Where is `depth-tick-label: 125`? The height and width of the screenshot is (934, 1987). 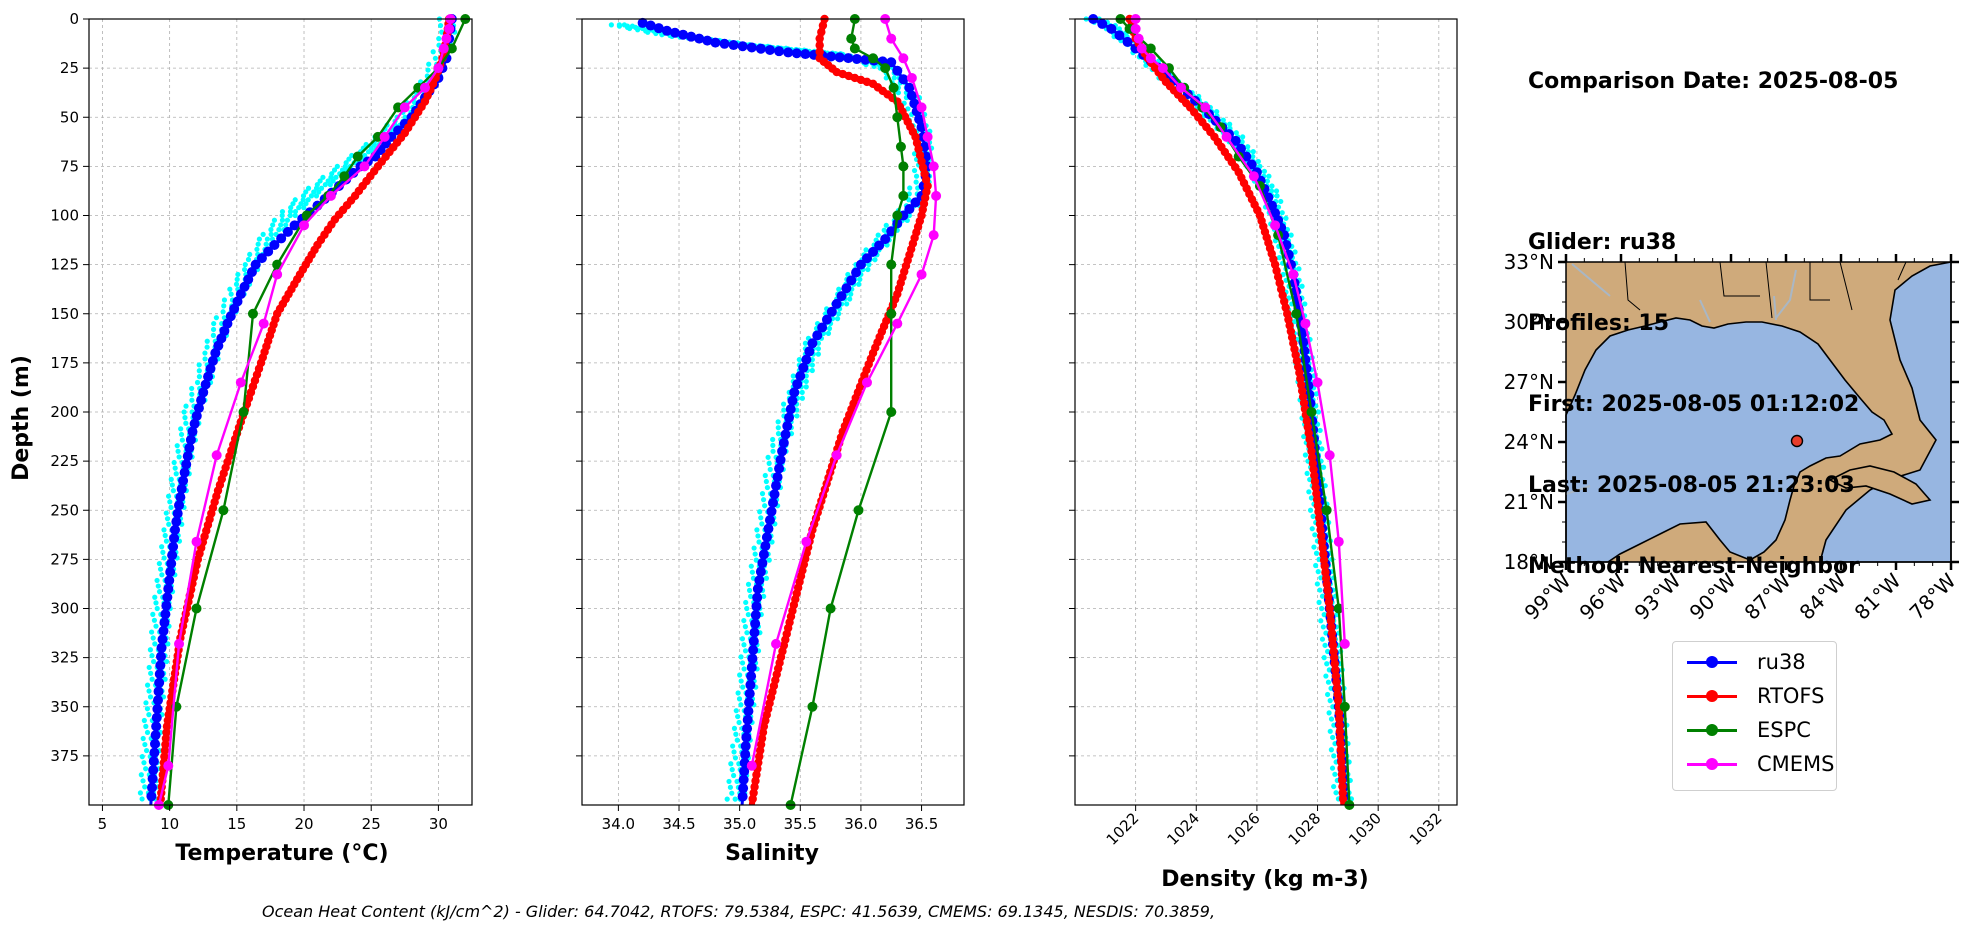
depth-tick-label: 125 is located at coordinates (64, 265).